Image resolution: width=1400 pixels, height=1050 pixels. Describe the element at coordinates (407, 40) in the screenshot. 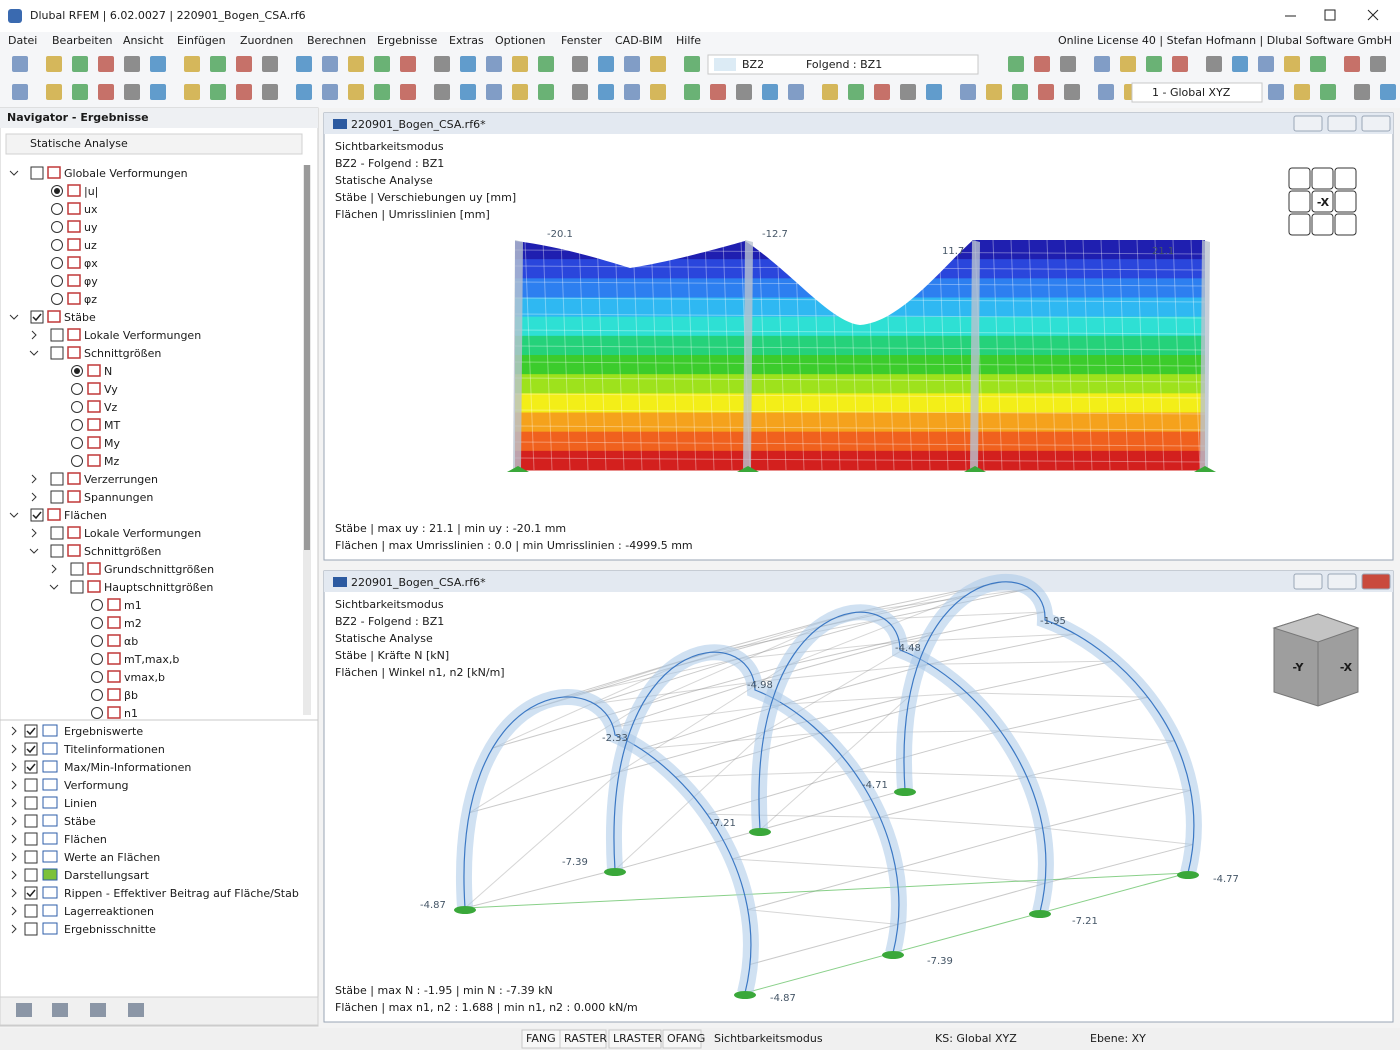

I see `menu-item: Ergebnisse` at that location.